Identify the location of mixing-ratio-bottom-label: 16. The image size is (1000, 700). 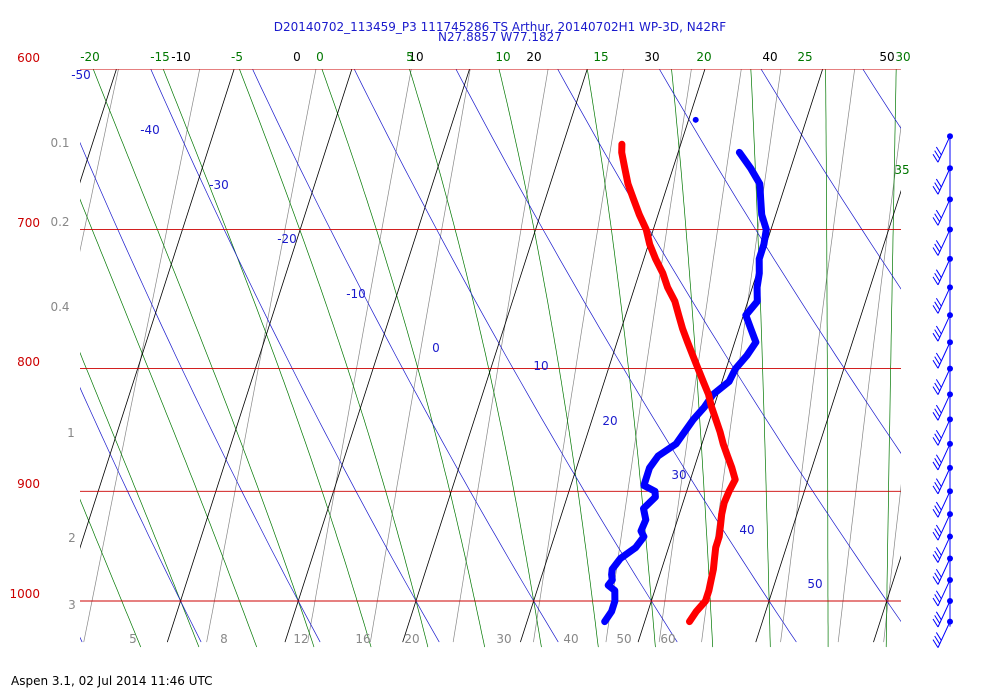
(362, 639).